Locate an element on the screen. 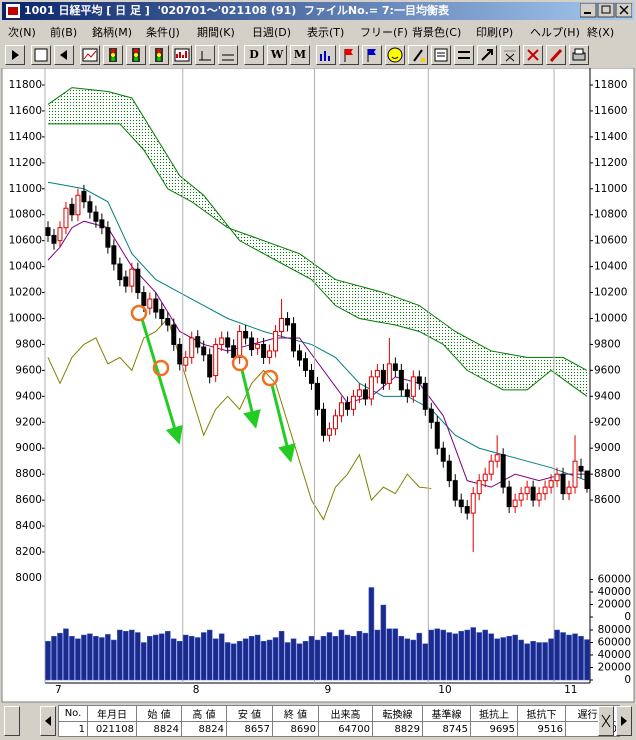  menu-item: ヘルプ(H) is located at coordinates (555, 32).